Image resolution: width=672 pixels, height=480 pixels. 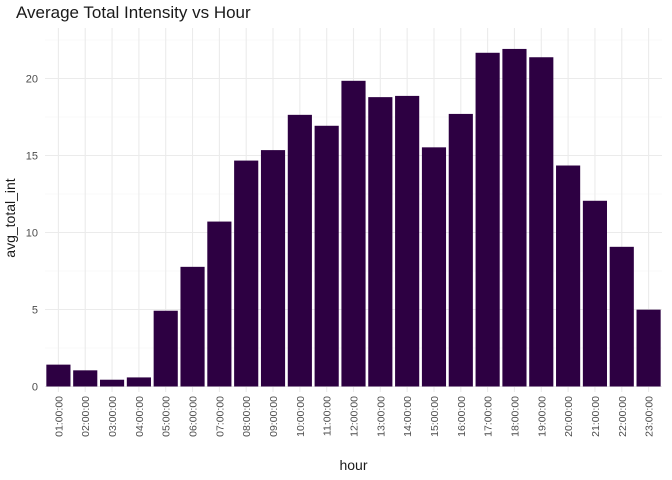 I want to click on bar-08:00:00, so click(x=246, y=273).